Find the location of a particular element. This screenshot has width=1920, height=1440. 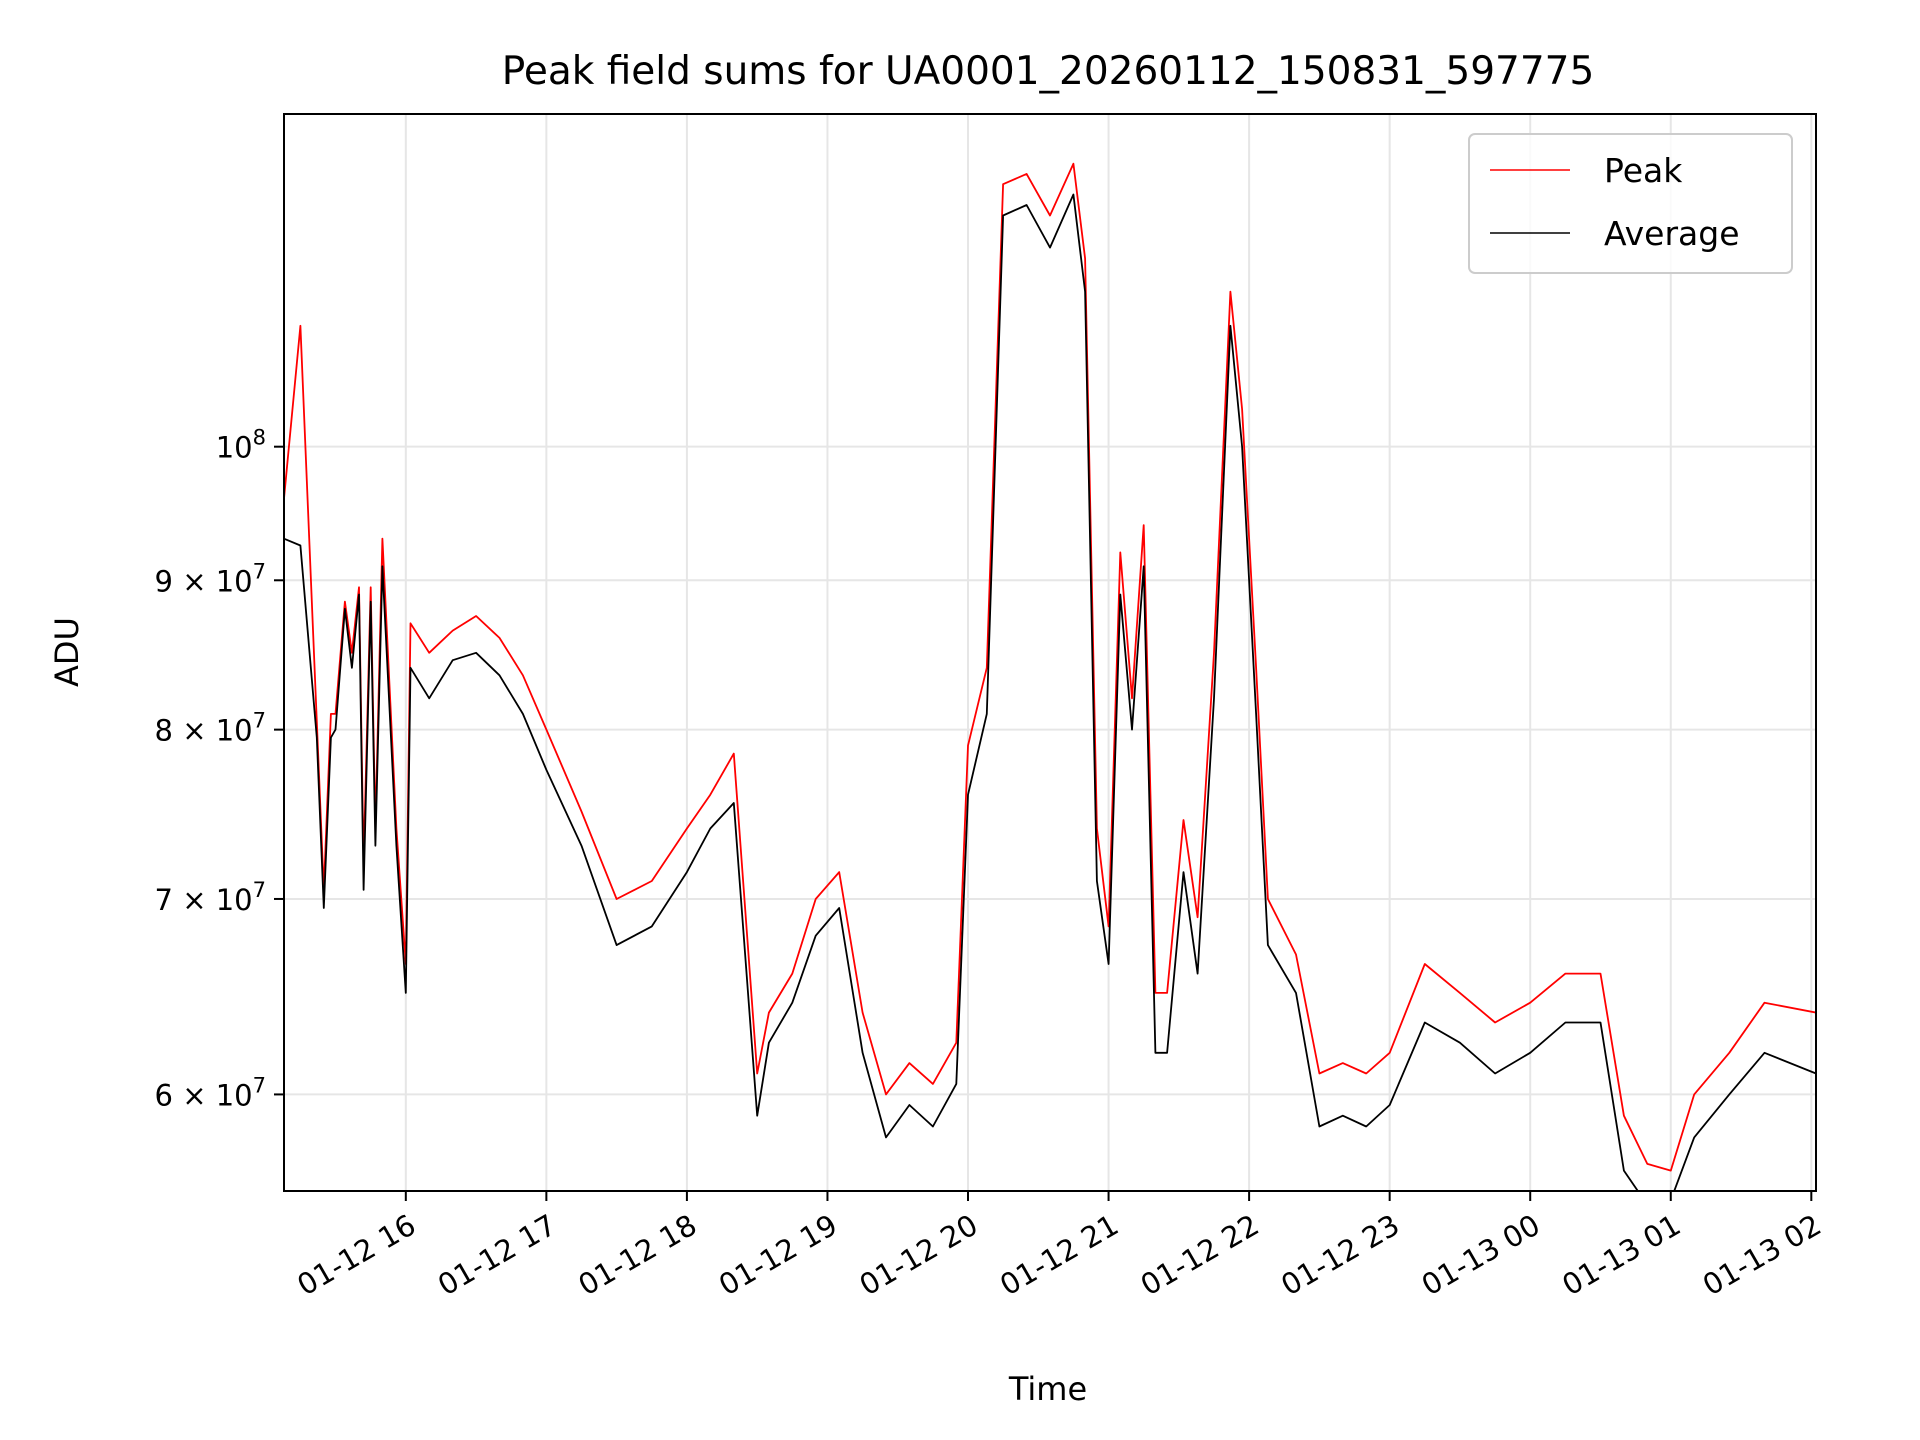

y-tick-label: 6 × 107 is located at coordinates (210, 1092).